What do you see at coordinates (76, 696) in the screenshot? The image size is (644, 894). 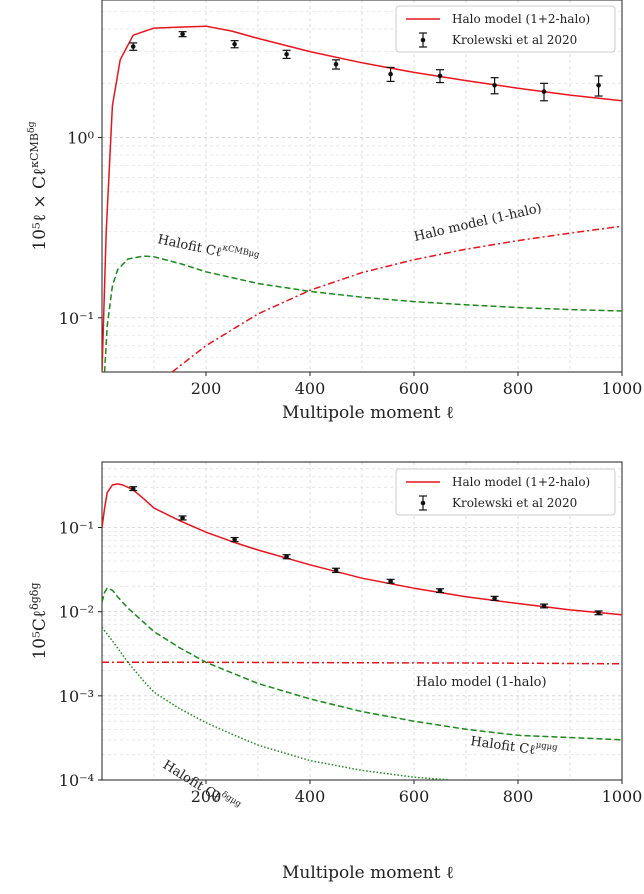 I see `y-tick-label: 10⁻³` at bounding box center [76, 696].